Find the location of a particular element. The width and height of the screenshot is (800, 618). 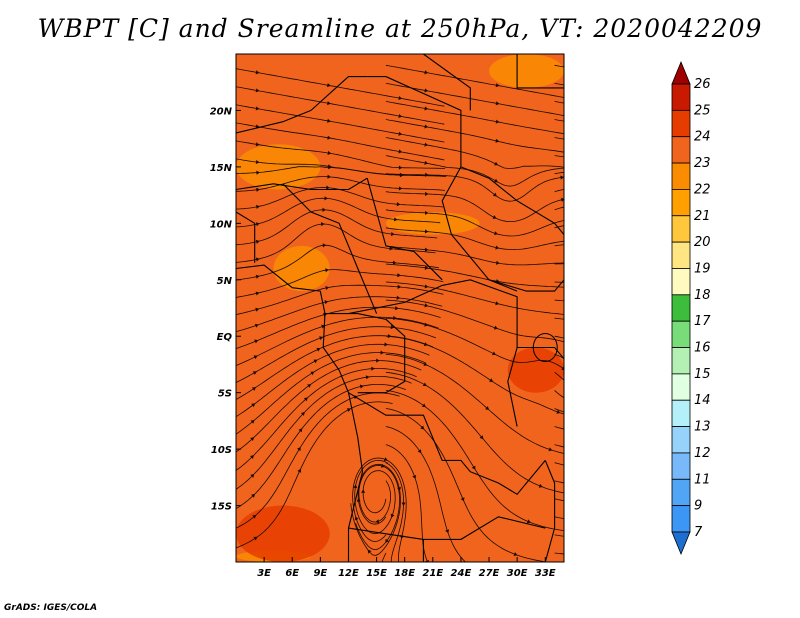

x-tick-label: 9E is located at coordinates (320, 573).